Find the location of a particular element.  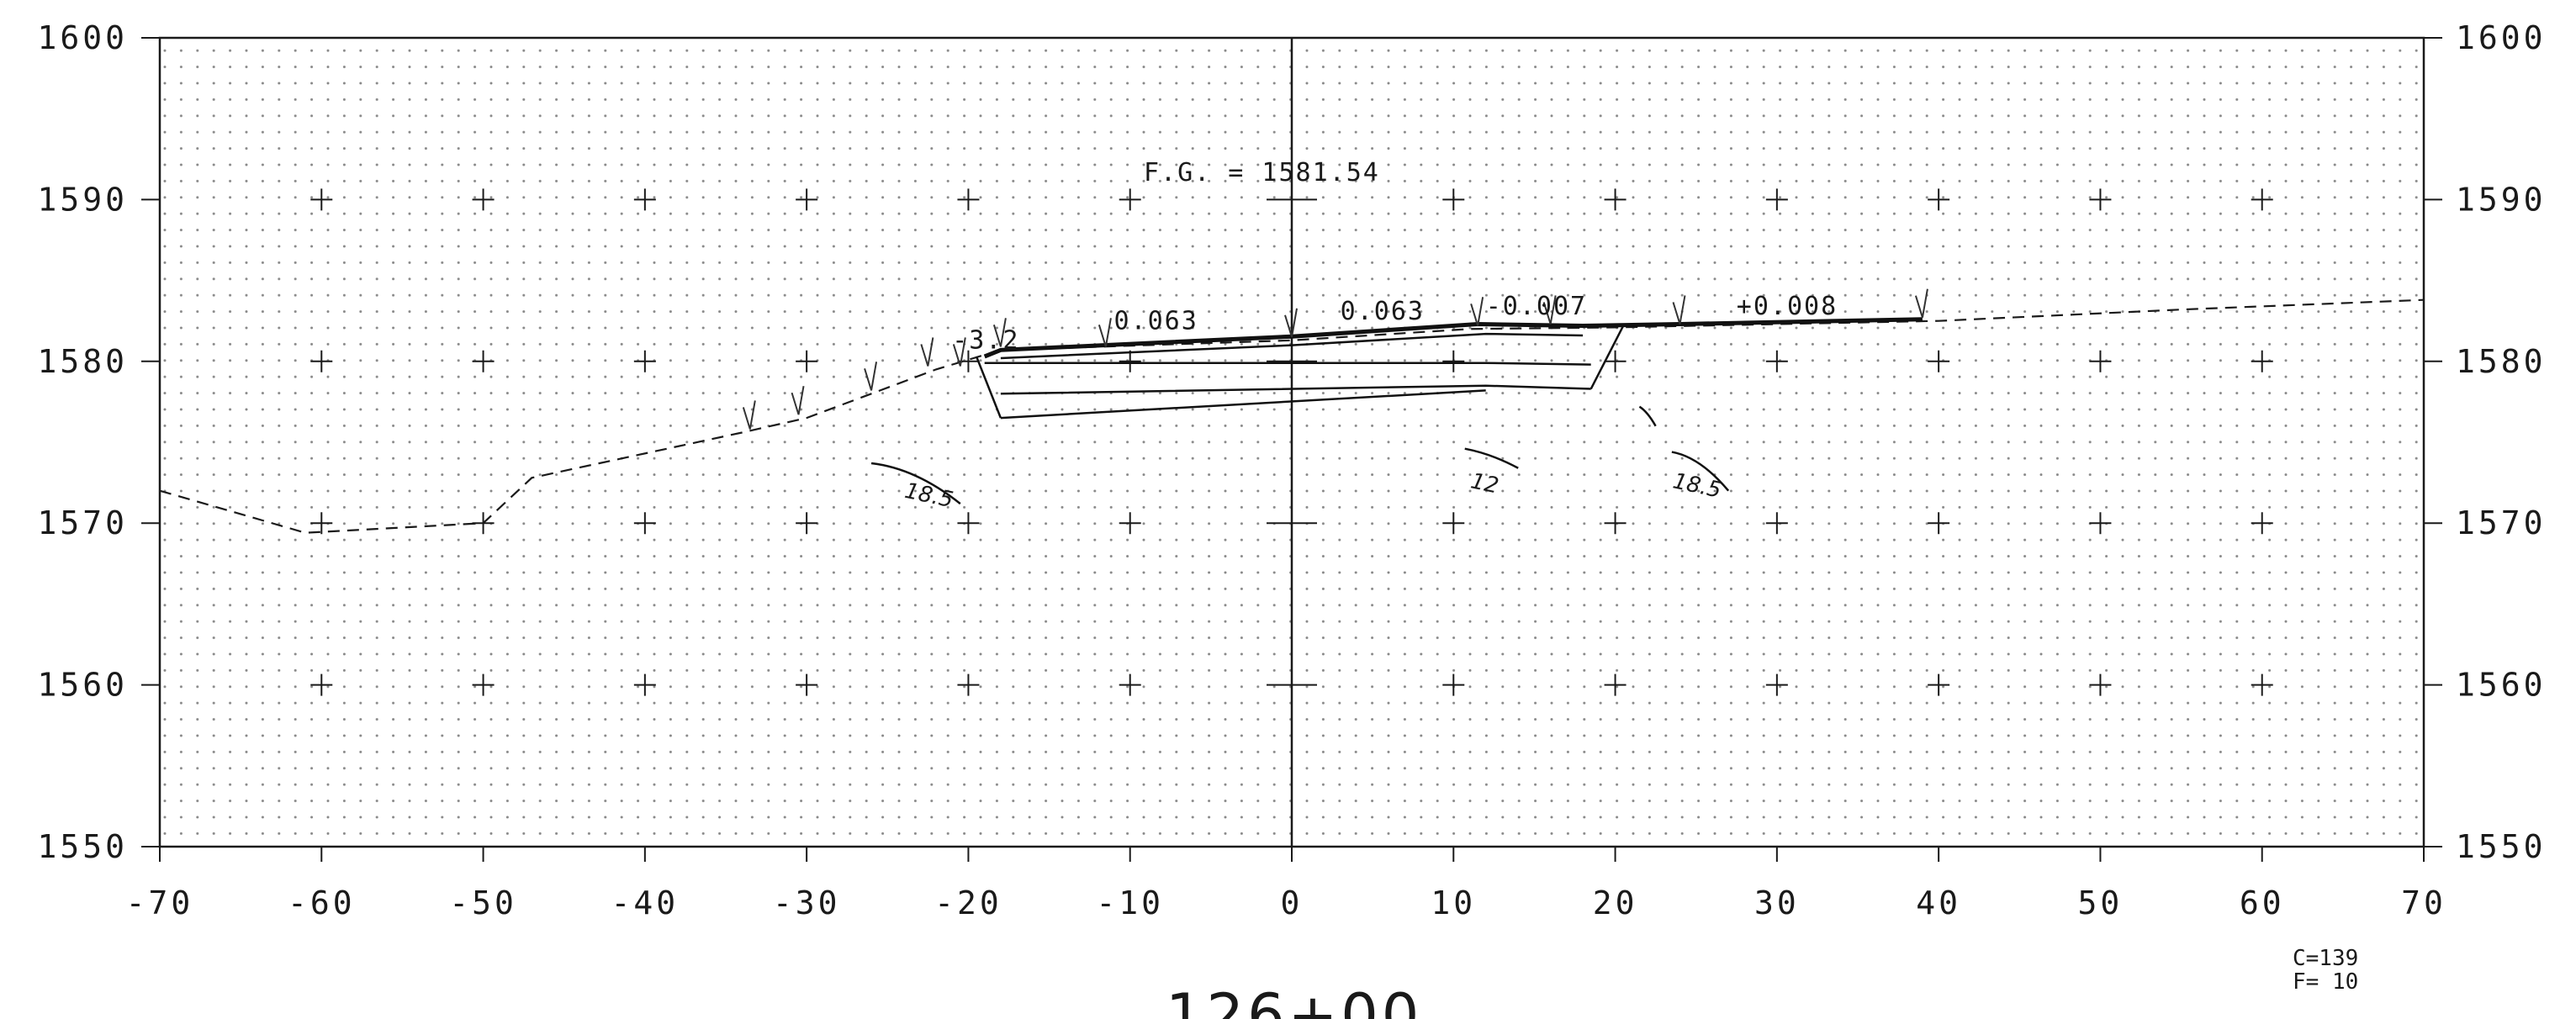

check-marks is located at coordinates (1335, 359).